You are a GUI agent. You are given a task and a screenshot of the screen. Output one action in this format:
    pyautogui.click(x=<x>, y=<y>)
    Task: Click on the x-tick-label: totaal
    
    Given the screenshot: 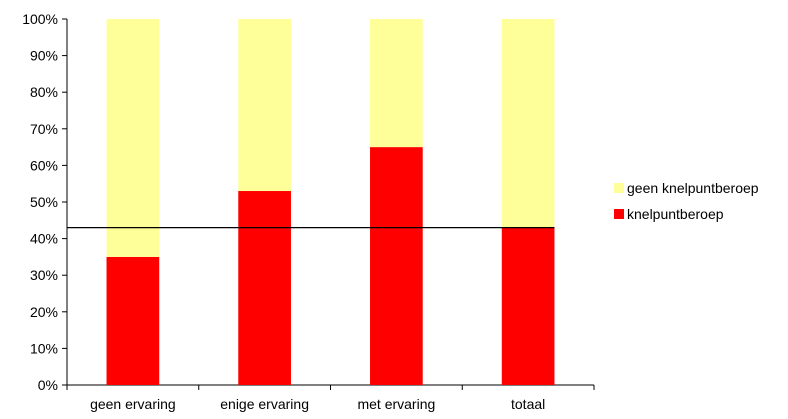 What is the action you would take?
    pyautogui.click(x=528, y=404)
    